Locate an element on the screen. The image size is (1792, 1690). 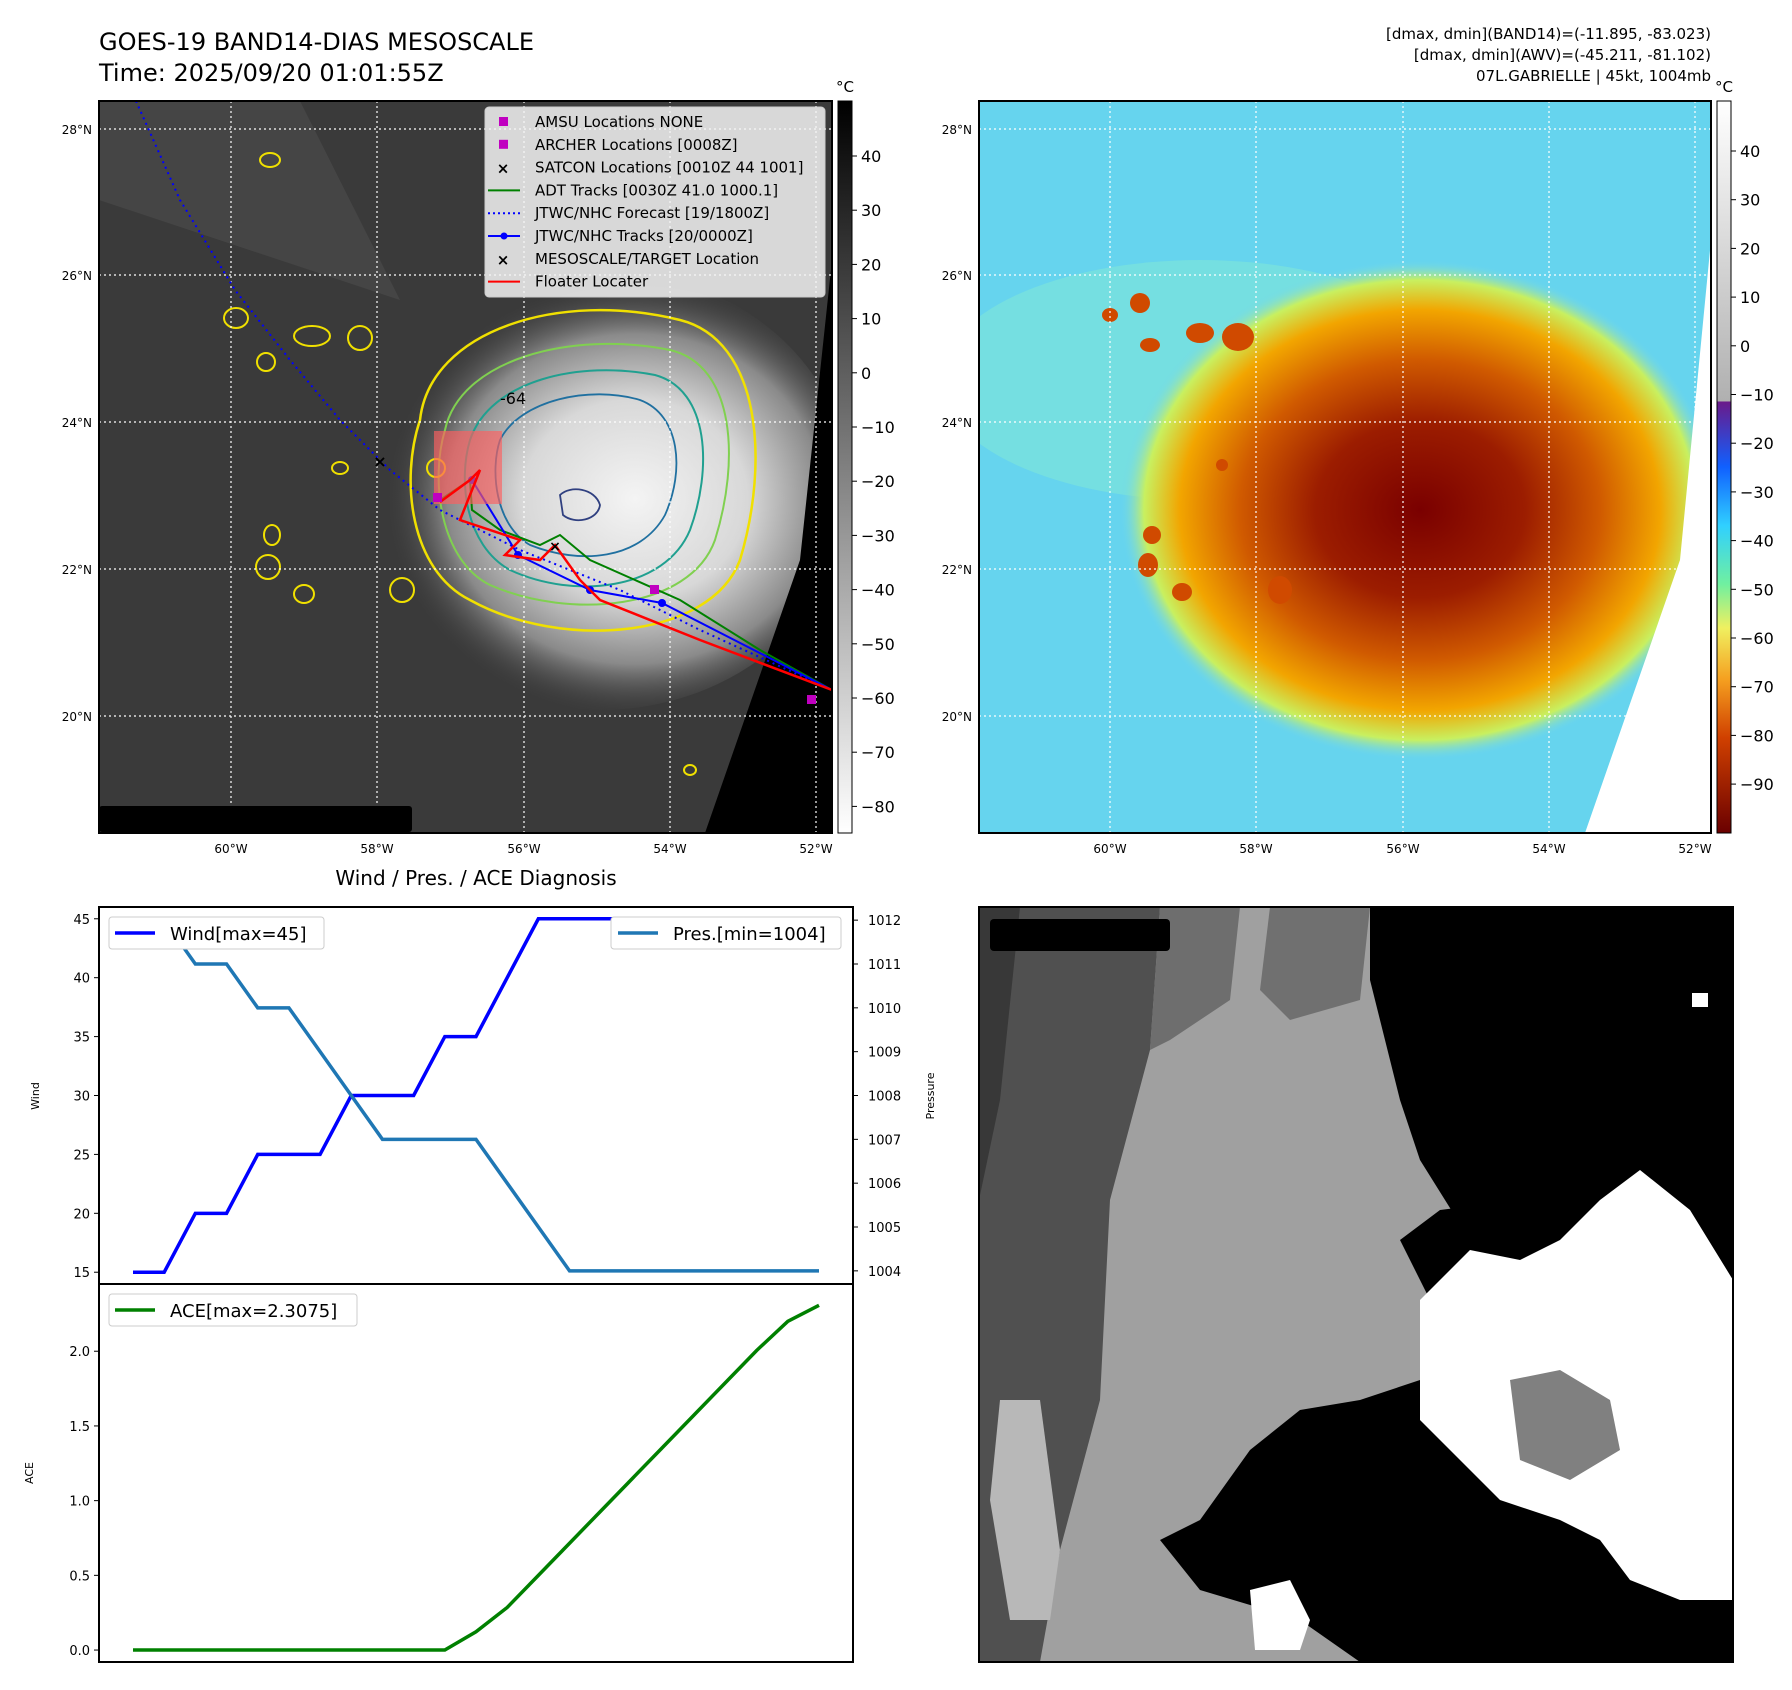
colorbar-color-tick-label: −60 is located at coordinates (1757, 638).